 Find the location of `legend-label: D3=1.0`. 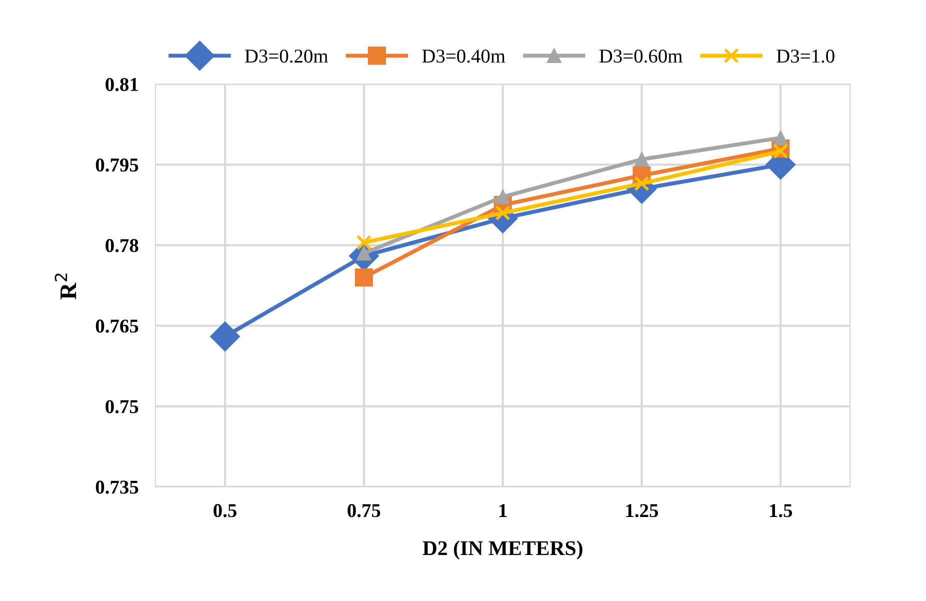

legend-label: D3=1.0 is located at coordinates (805, 56).